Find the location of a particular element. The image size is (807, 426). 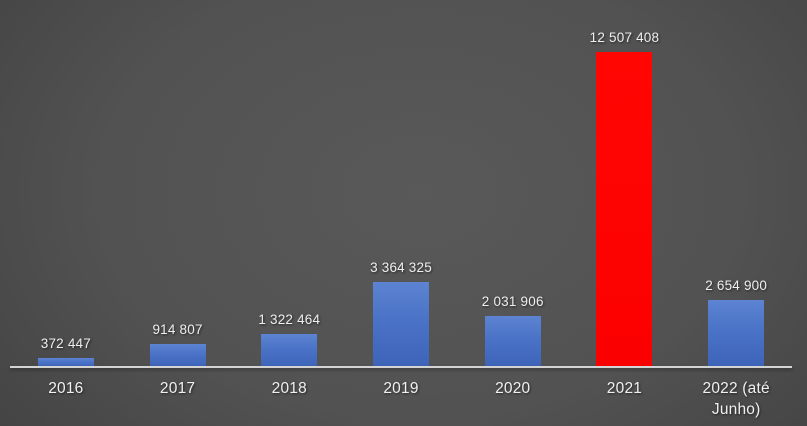

bar-column-4: 3 364 325 is located at coordinates (401, 183).